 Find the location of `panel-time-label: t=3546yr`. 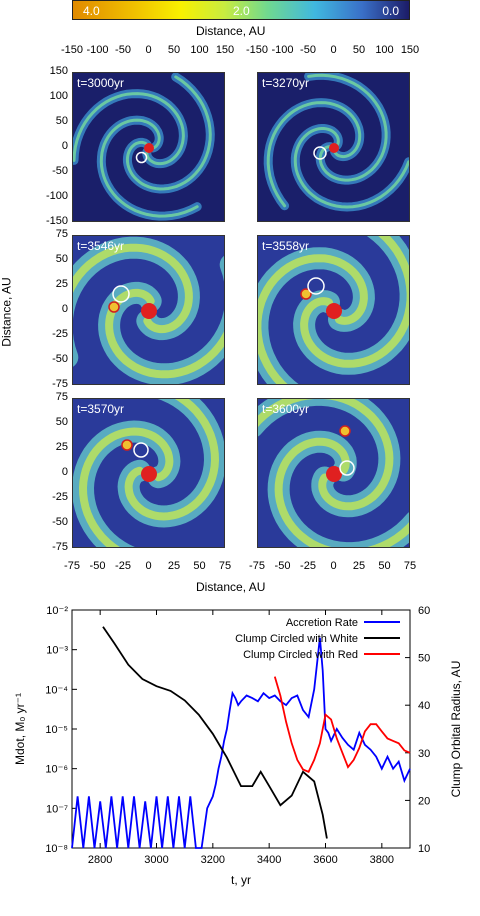

panel-time-label: t=3546yr is located at coordinates (101, 246).